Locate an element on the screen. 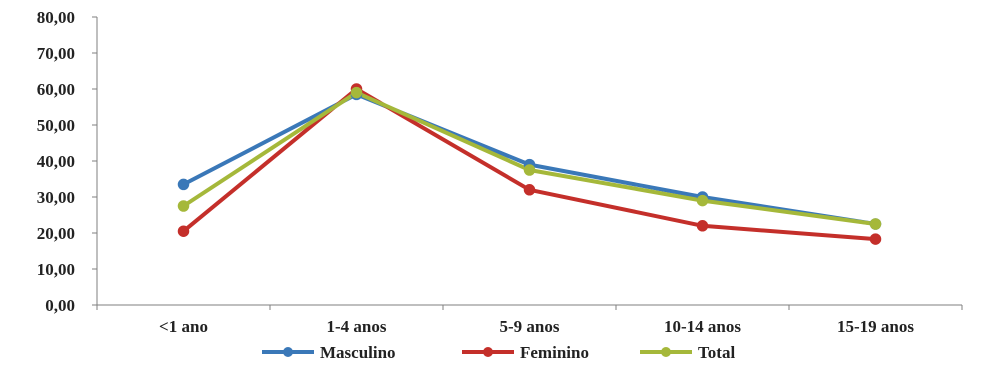  y-tick-label: 40,00 is located at coordinates (56, 161).